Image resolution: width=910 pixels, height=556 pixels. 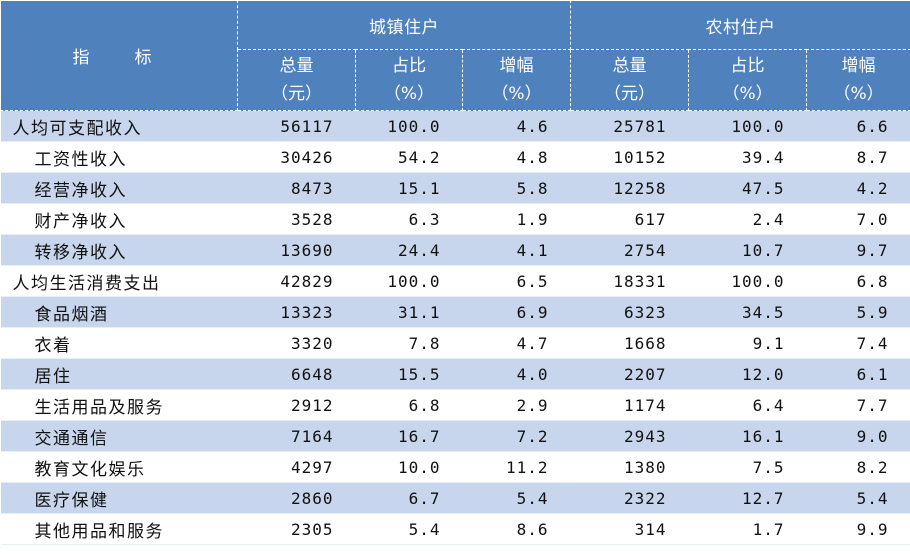 What do you see at coordinates (409, 529) in the screenshot?
I see `urban-share-cell: 5.4` at bounding box center [409, 529].